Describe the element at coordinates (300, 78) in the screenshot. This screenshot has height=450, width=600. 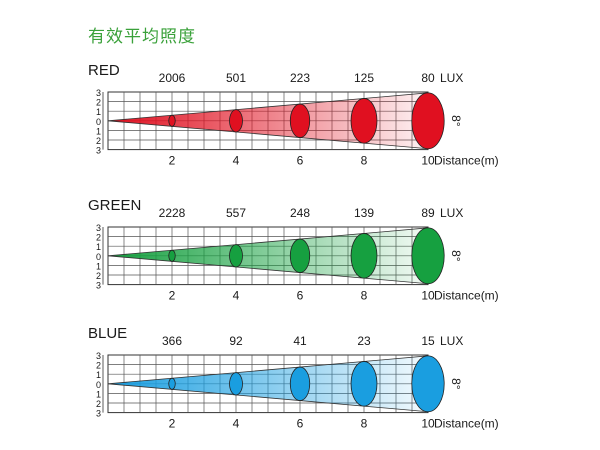
I see `lux-value: 223` at that location.